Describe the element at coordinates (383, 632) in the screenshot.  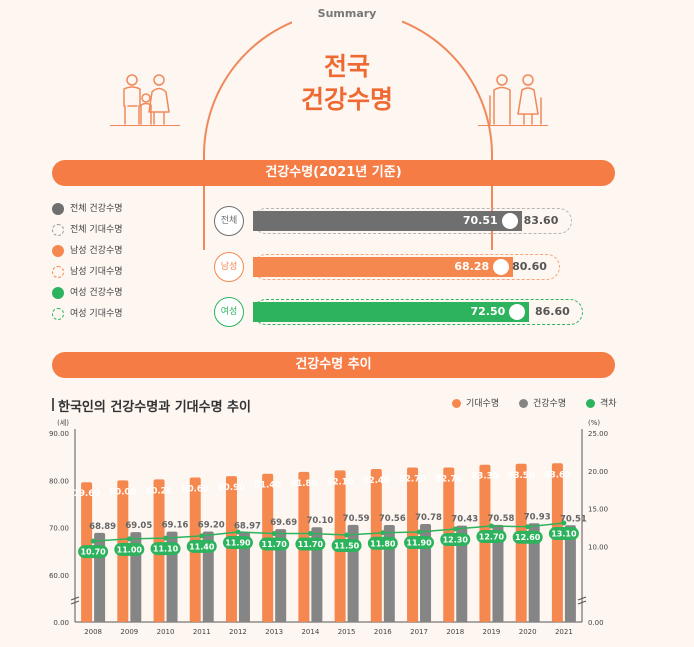
I see `x-tick-label: 2016` at that location.